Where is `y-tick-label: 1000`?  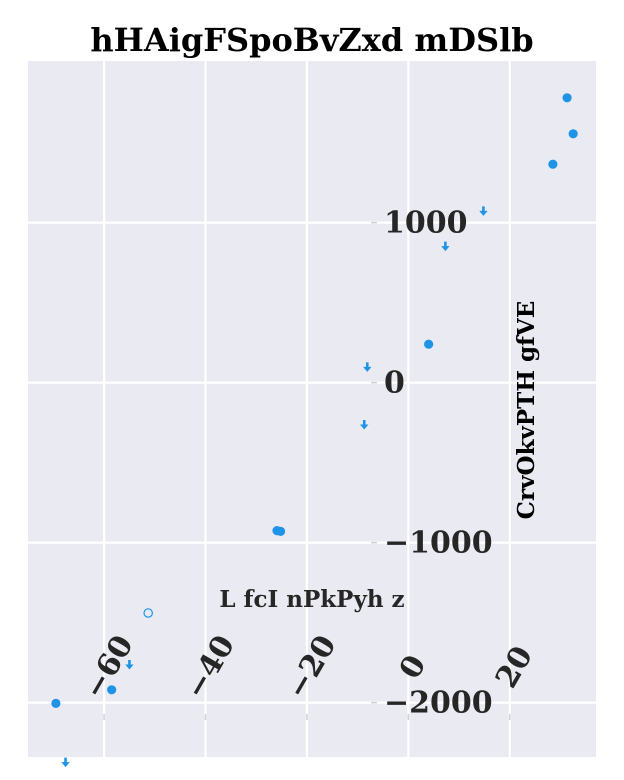
y-tick-label: 1000 is located at coordinates (426, 223).